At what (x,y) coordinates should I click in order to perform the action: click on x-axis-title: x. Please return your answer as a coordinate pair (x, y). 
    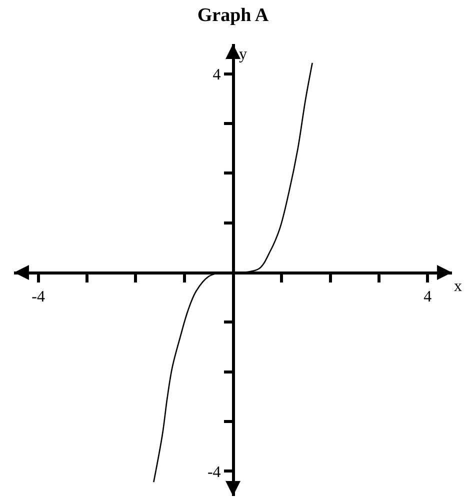
    Looking at the image, I should click on (458, 286).